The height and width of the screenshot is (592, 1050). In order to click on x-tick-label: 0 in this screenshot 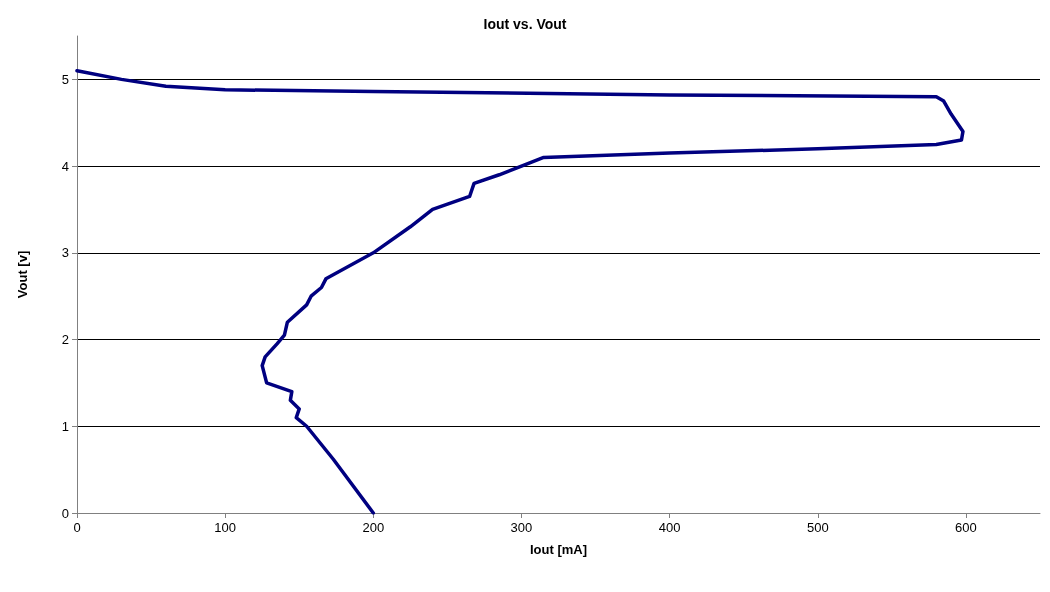, I will do `click(77, 527)`.